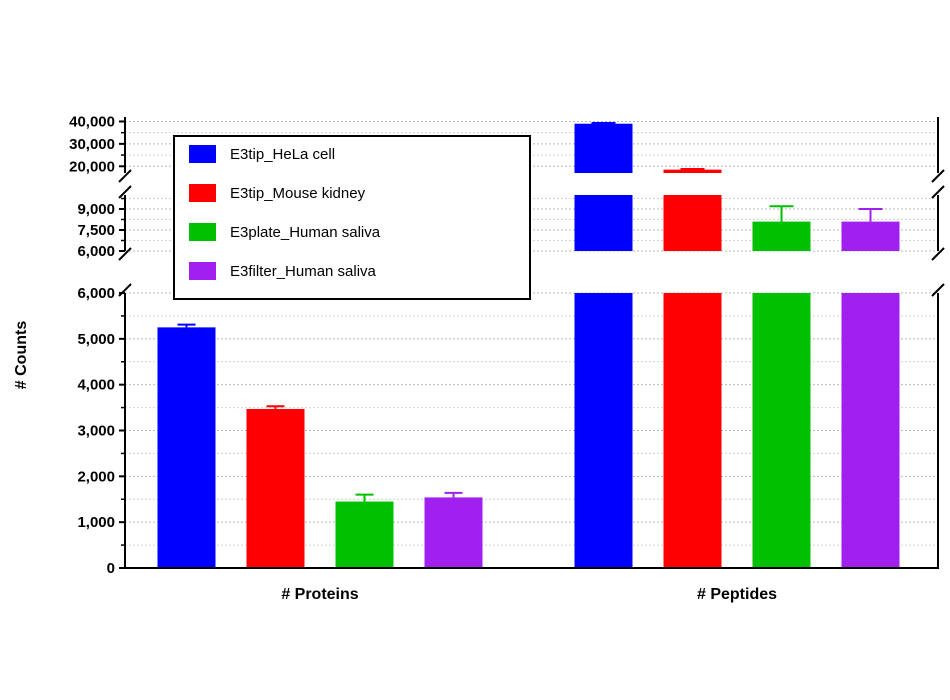 Image resolution: width=950 pixels, height=700 pixels. I want to click on y-tick-label: 1,000, so click(96, 522).